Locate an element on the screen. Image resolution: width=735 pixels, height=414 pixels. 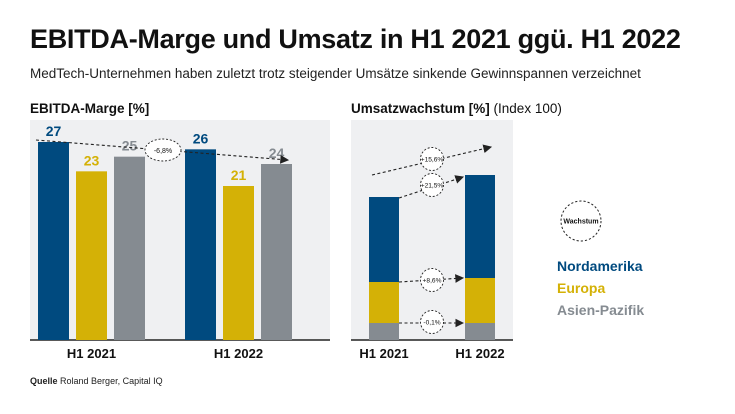
umsatz-x-tick-label: H1 2021 is located at coordinates (383, 353).